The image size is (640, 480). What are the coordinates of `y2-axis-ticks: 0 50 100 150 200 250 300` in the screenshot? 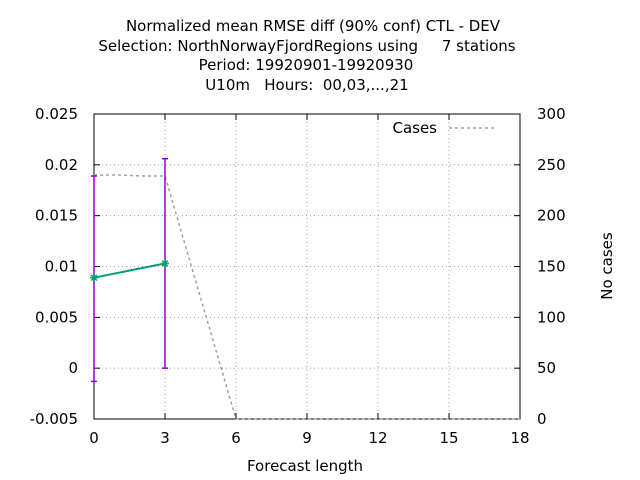 It's located at (540, 266).